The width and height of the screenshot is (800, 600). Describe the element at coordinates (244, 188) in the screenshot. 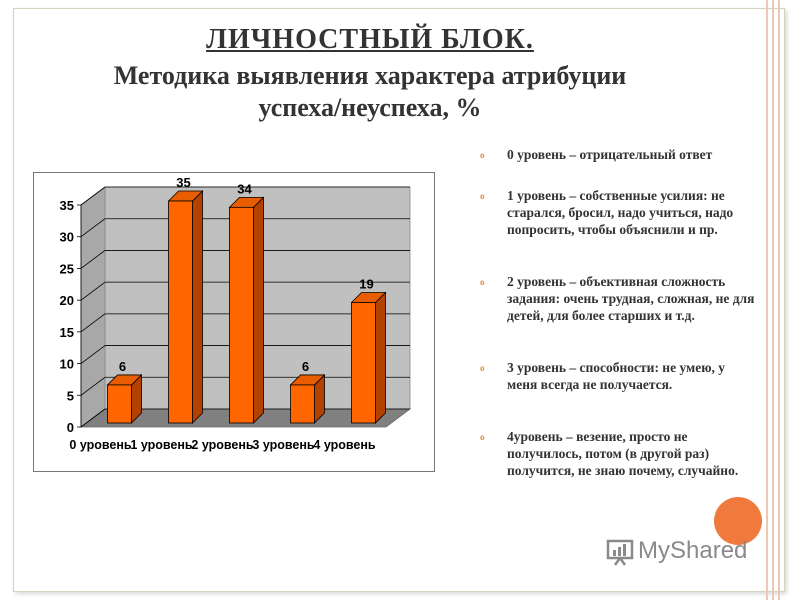

I see `data-label: 34` at that location.